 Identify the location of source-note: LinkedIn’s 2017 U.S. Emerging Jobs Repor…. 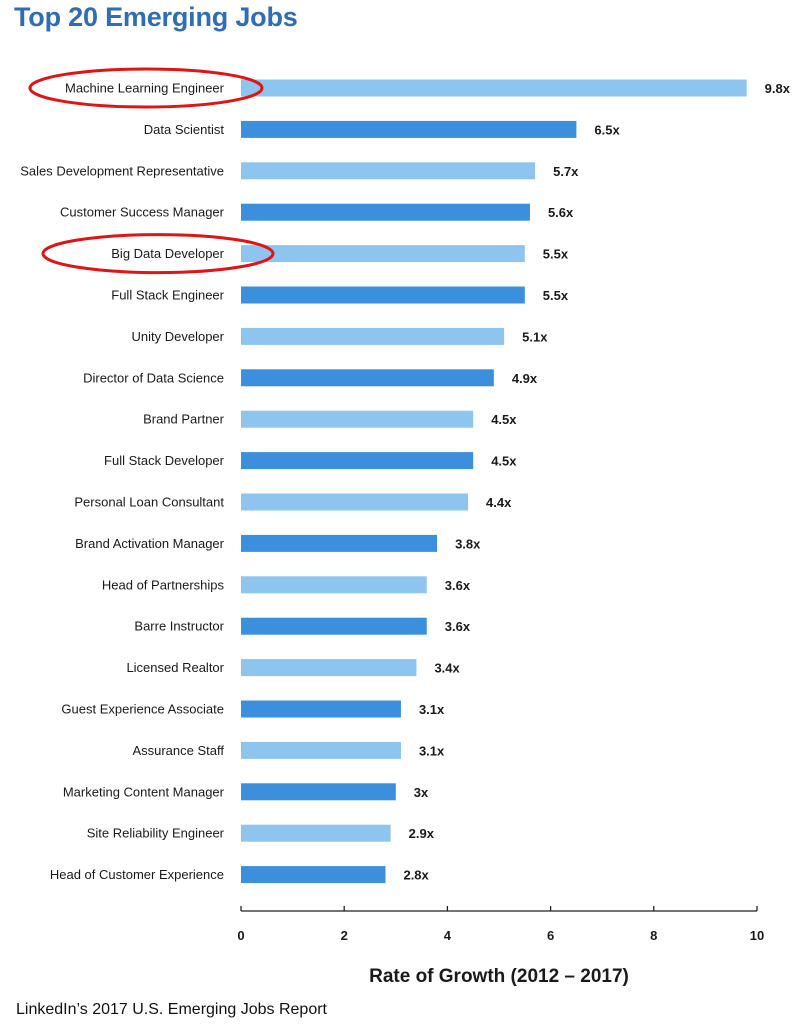
(171, 1009).